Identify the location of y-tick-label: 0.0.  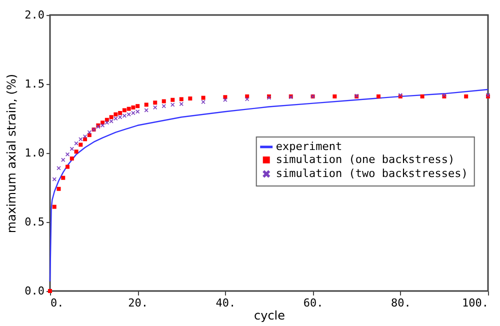
(34, 291).